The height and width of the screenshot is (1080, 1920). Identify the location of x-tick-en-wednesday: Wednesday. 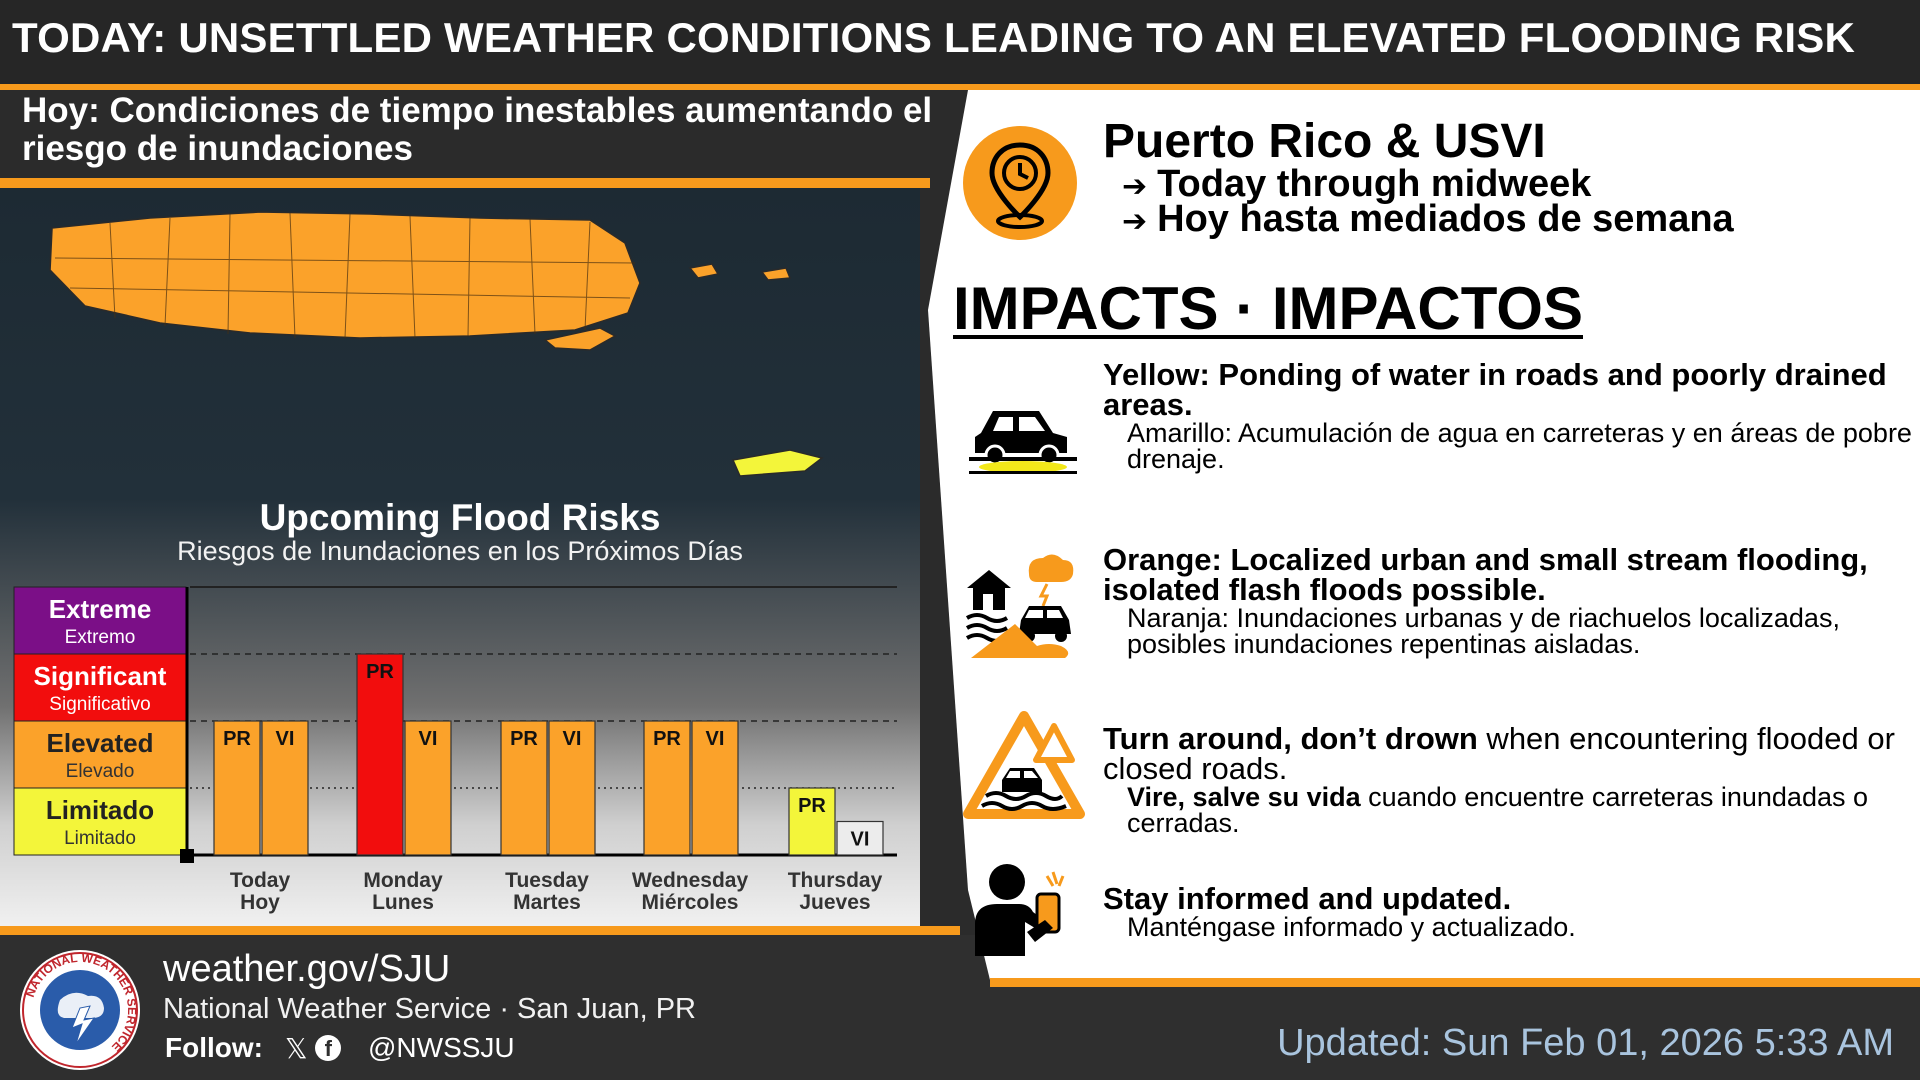
(690, 880).